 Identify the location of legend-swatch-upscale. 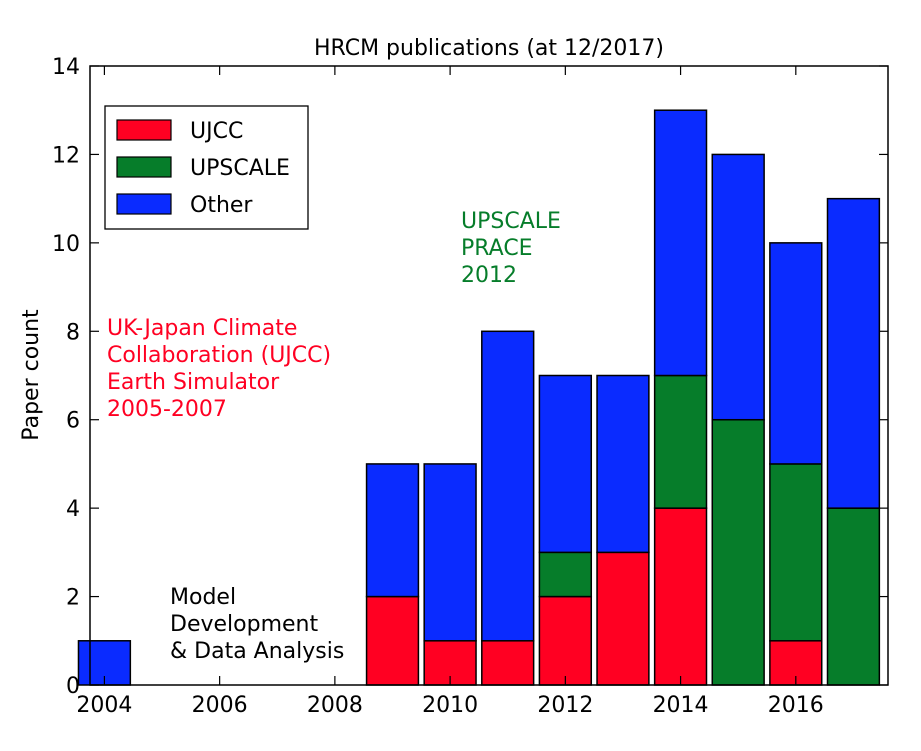
(144, 167).